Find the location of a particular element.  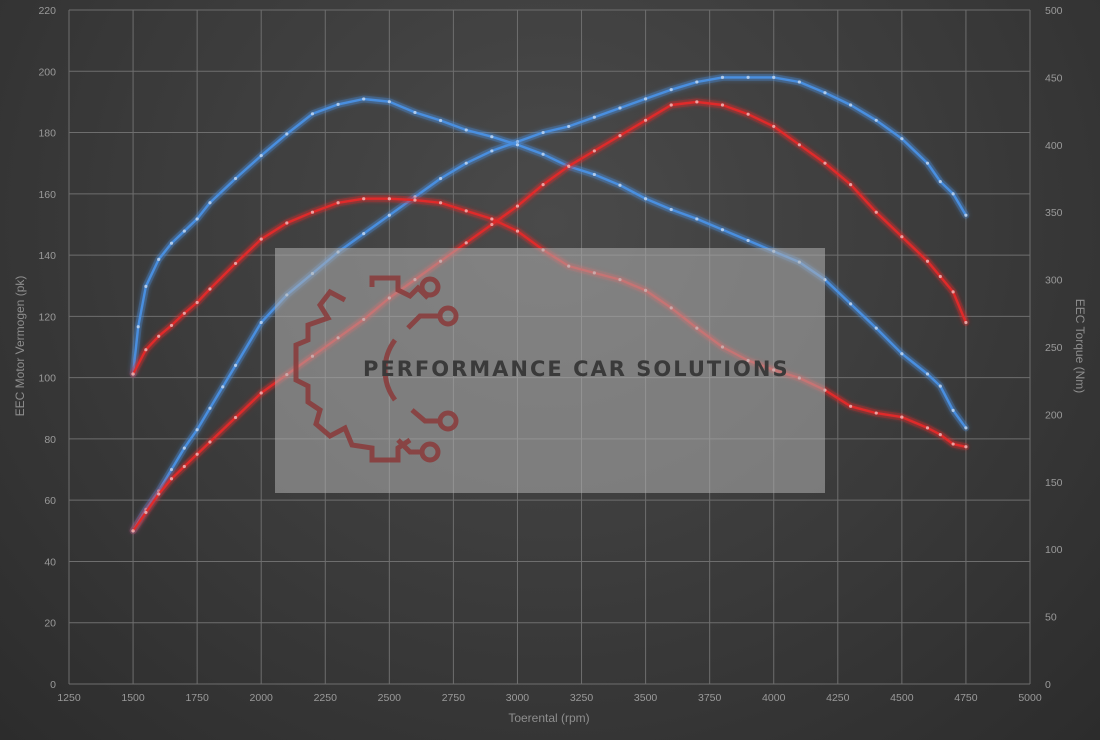

x-tick-label: 4500 is located at coordinates (902, 698).